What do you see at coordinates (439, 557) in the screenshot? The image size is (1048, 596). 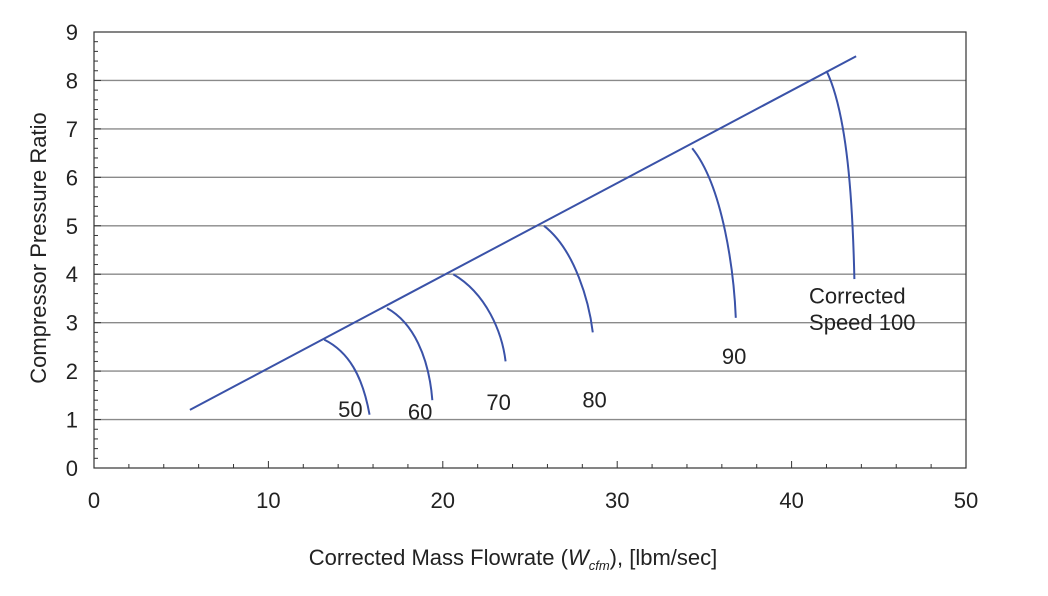 I see `x-axis-title-before: Corrected Mass Flowrate (` at bounding box center [439, 557].